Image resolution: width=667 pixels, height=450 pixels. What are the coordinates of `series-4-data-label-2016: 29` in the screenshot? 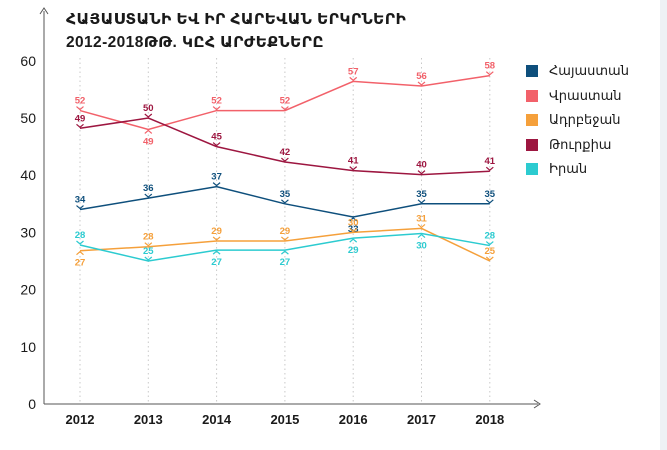 It's located at (353, 250).